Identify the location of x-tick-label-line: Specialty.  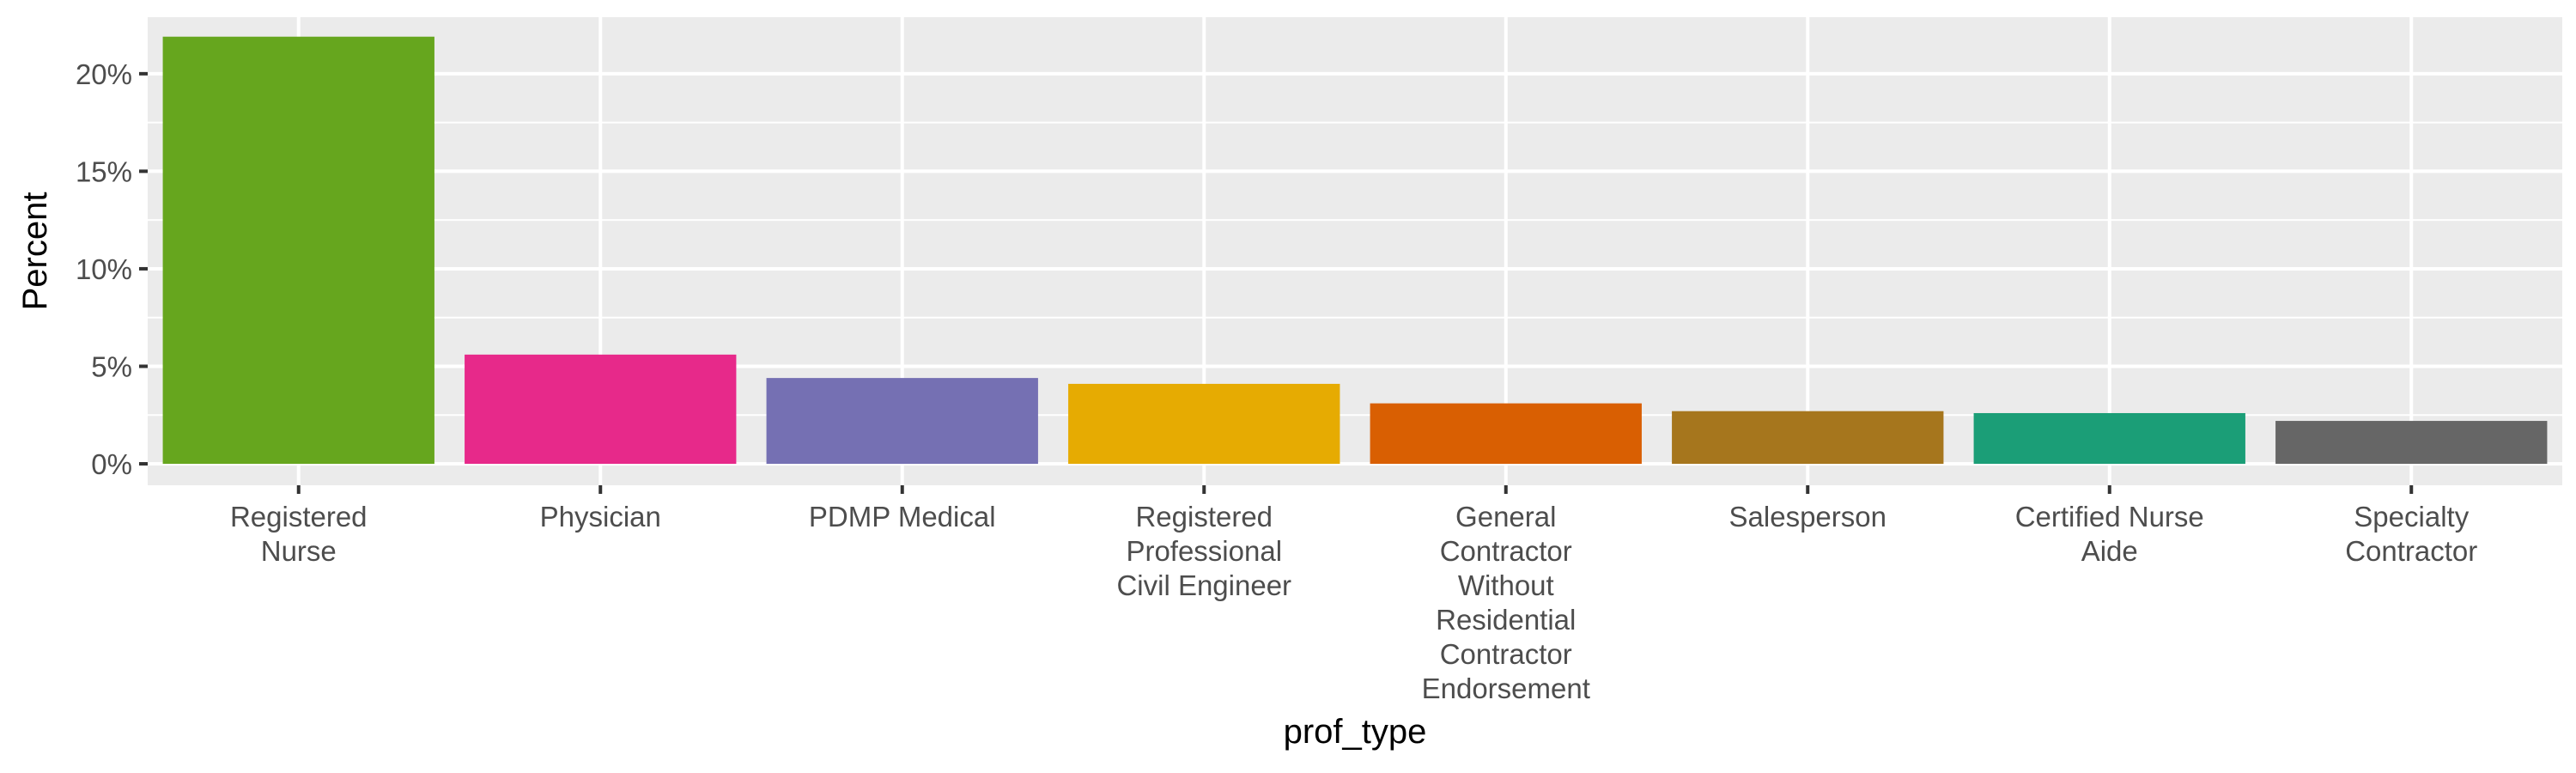
(2412, 517).